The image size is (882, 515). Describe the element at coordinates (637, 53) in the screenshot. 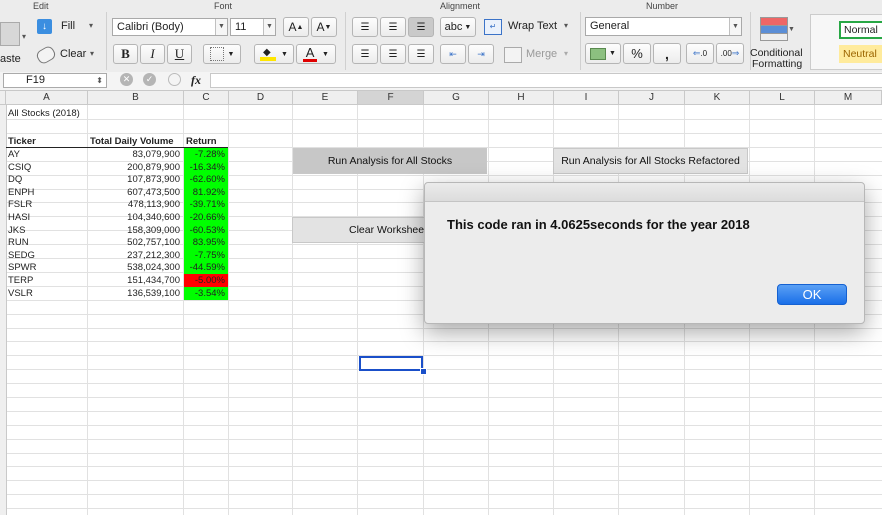

I see `percent-button: %` at that location.